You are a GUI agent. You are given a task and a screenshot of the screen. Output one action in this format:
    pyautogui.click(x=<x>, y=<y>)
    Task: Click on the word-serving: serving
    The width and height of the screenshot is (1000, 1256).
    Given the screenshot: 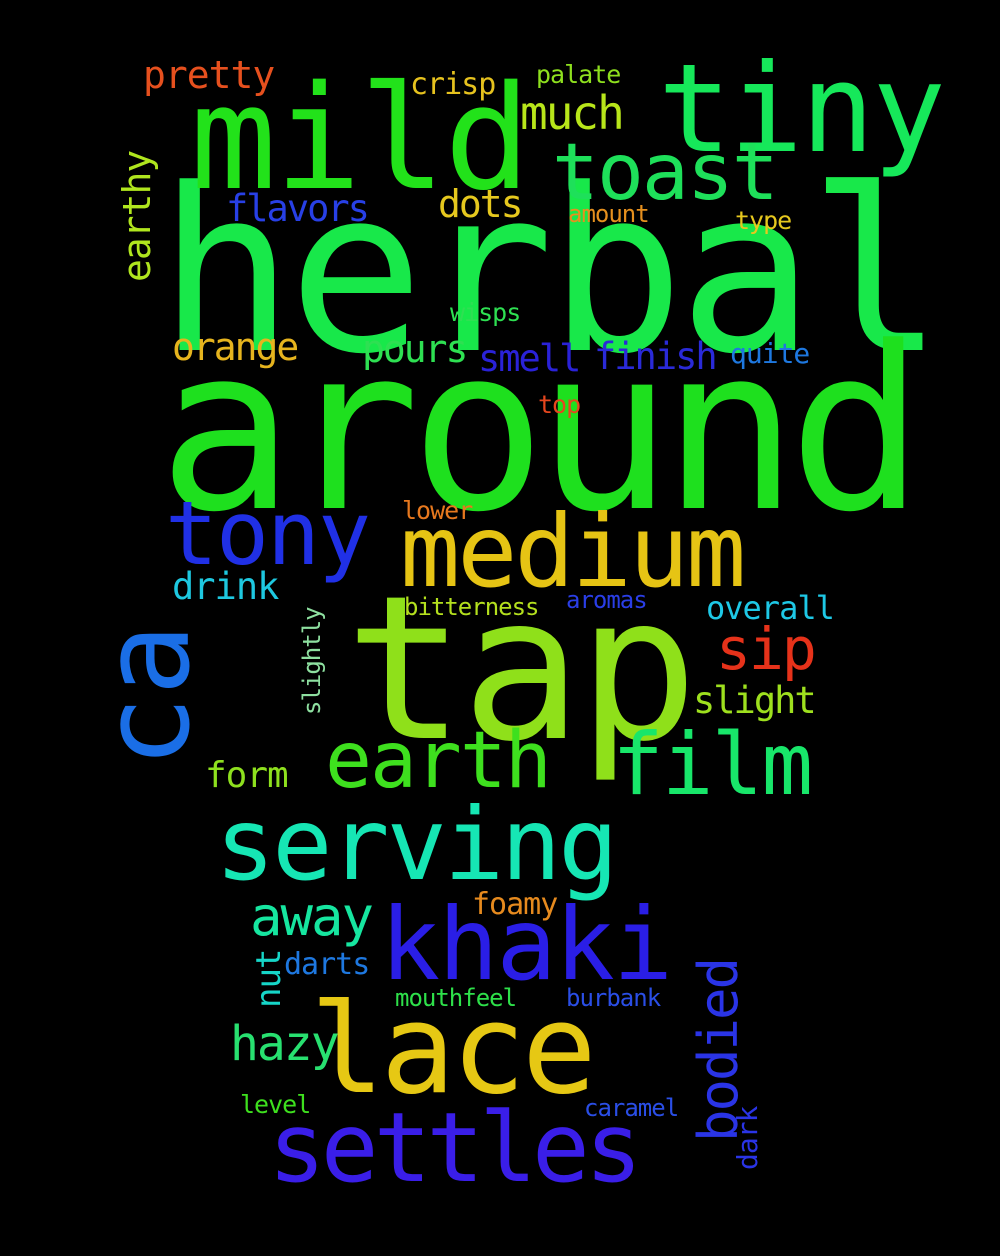 What is the action you would take?
    pyautogui.click(x=415, y=845)
    